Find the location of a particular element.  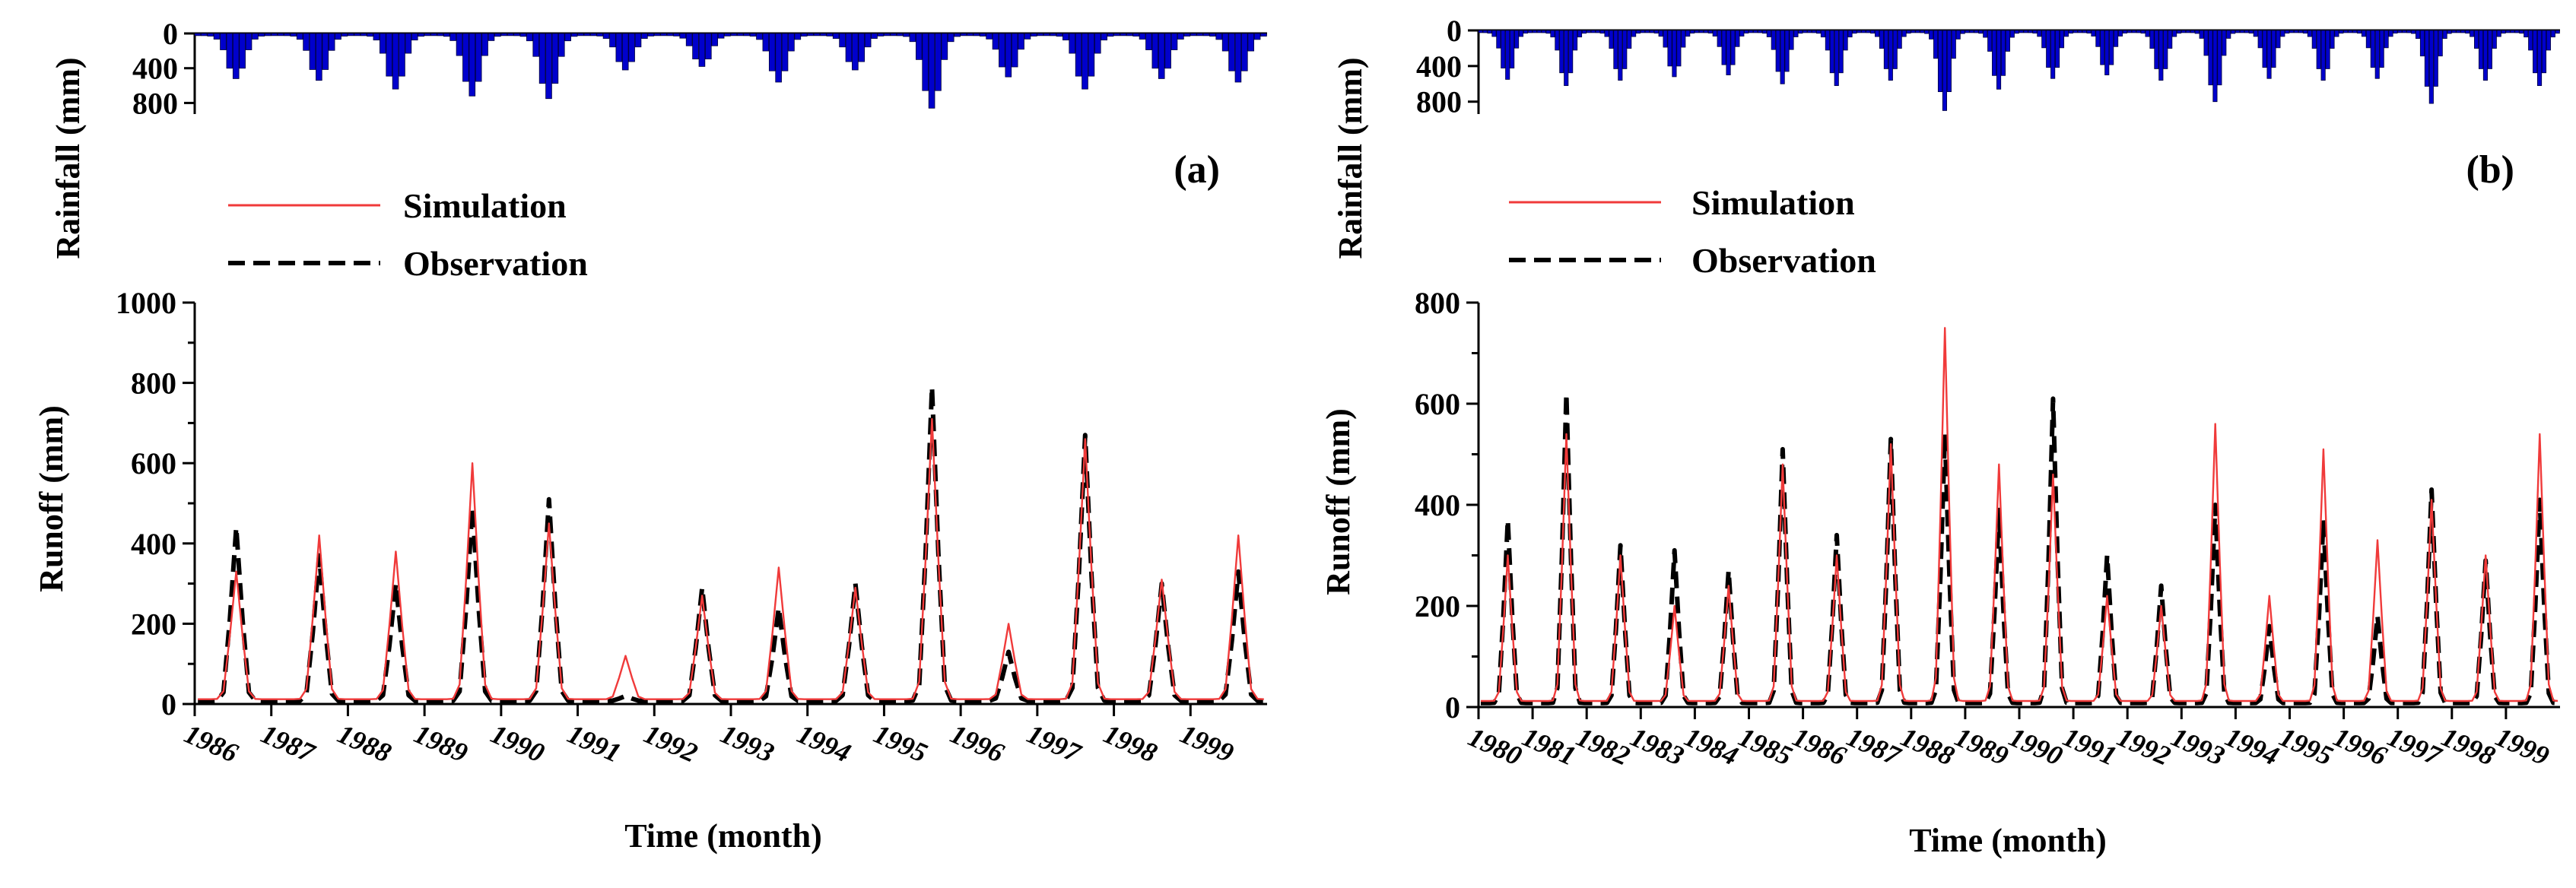

x-tick-label: 1994 is located at coordinates (823, 744).